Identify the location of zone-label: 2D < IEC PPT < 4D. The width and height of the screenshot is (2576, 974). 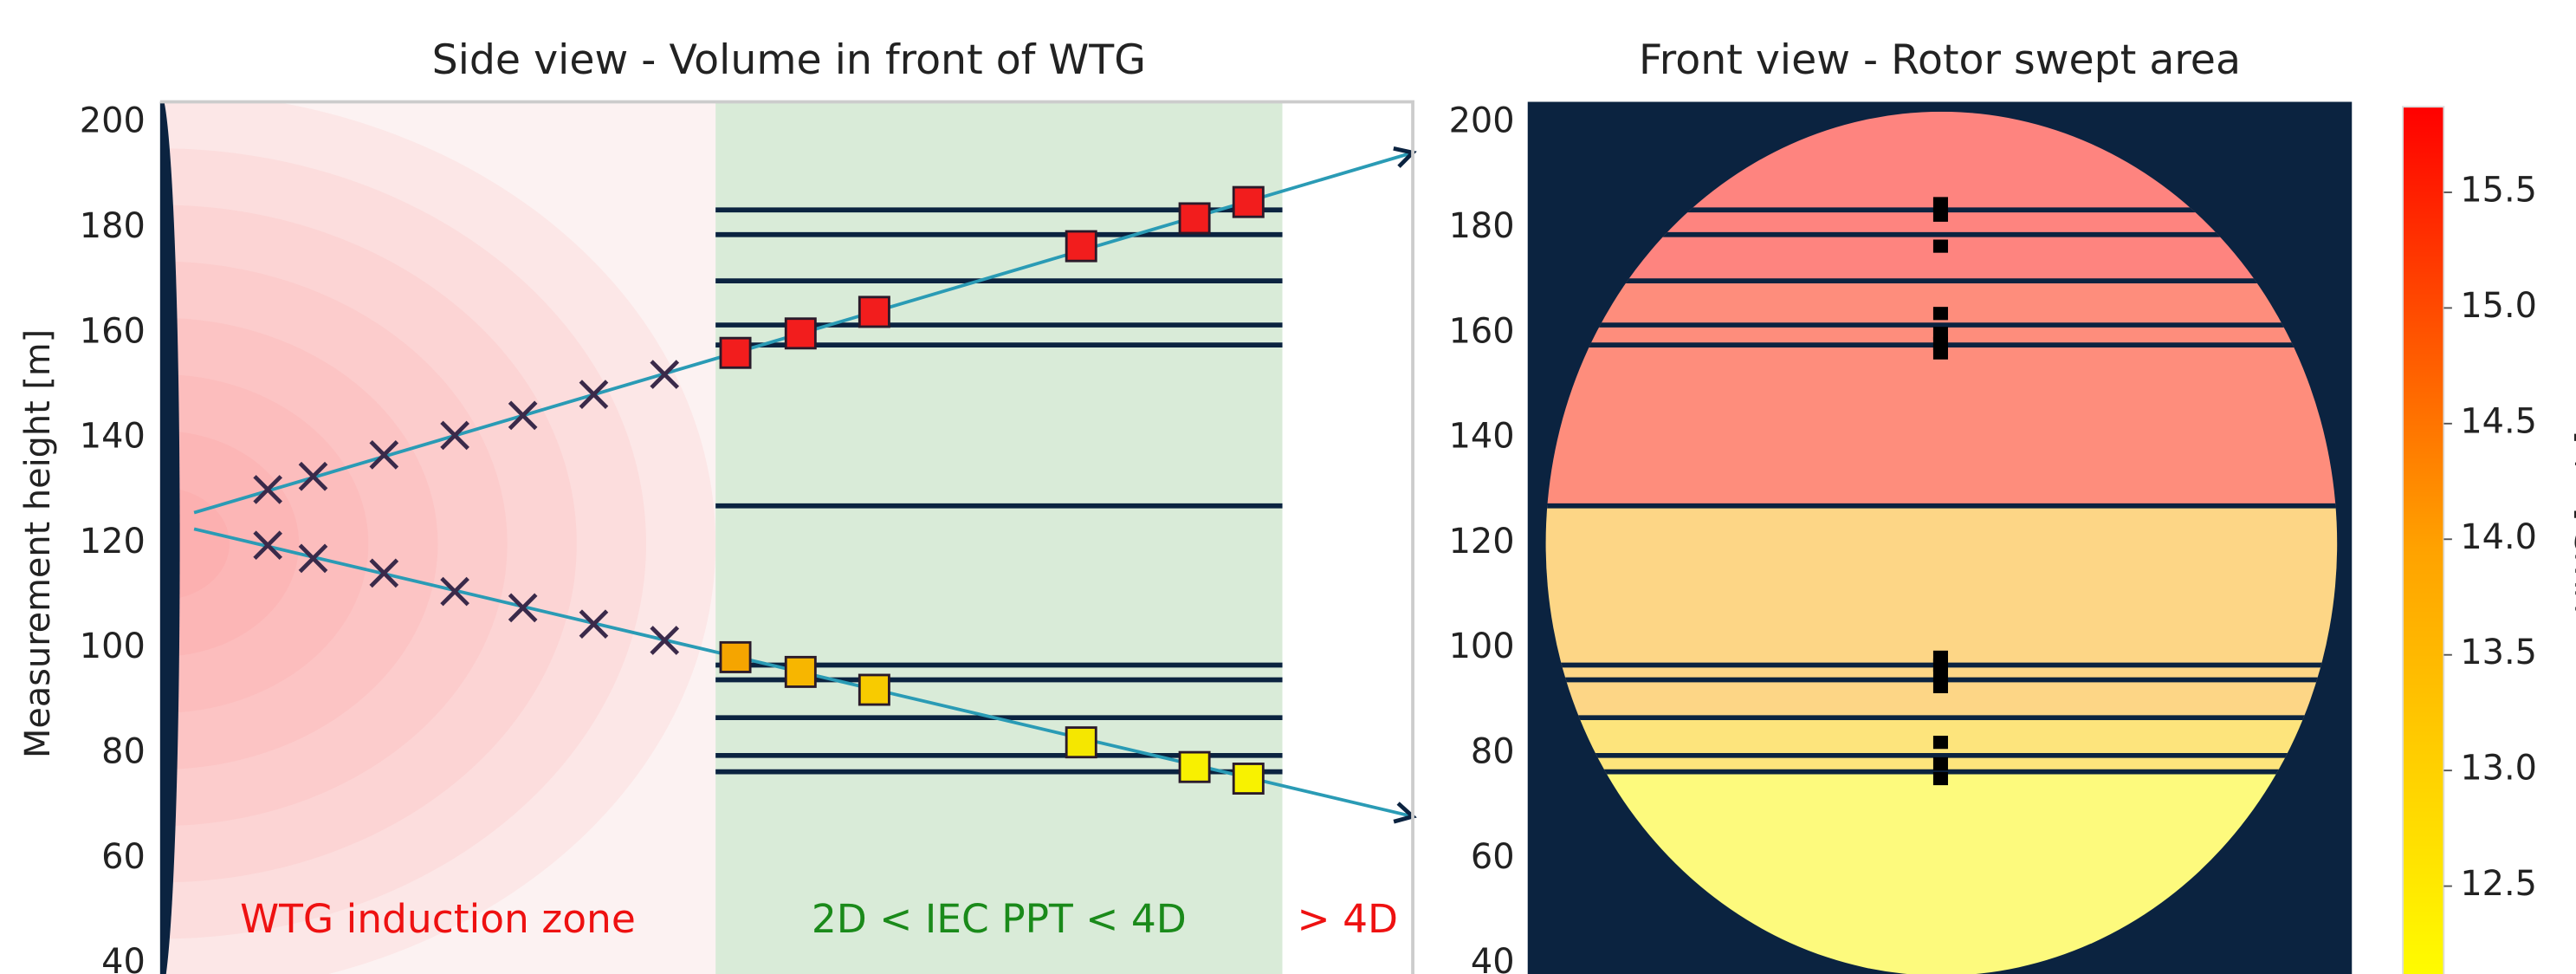
(999, 919).